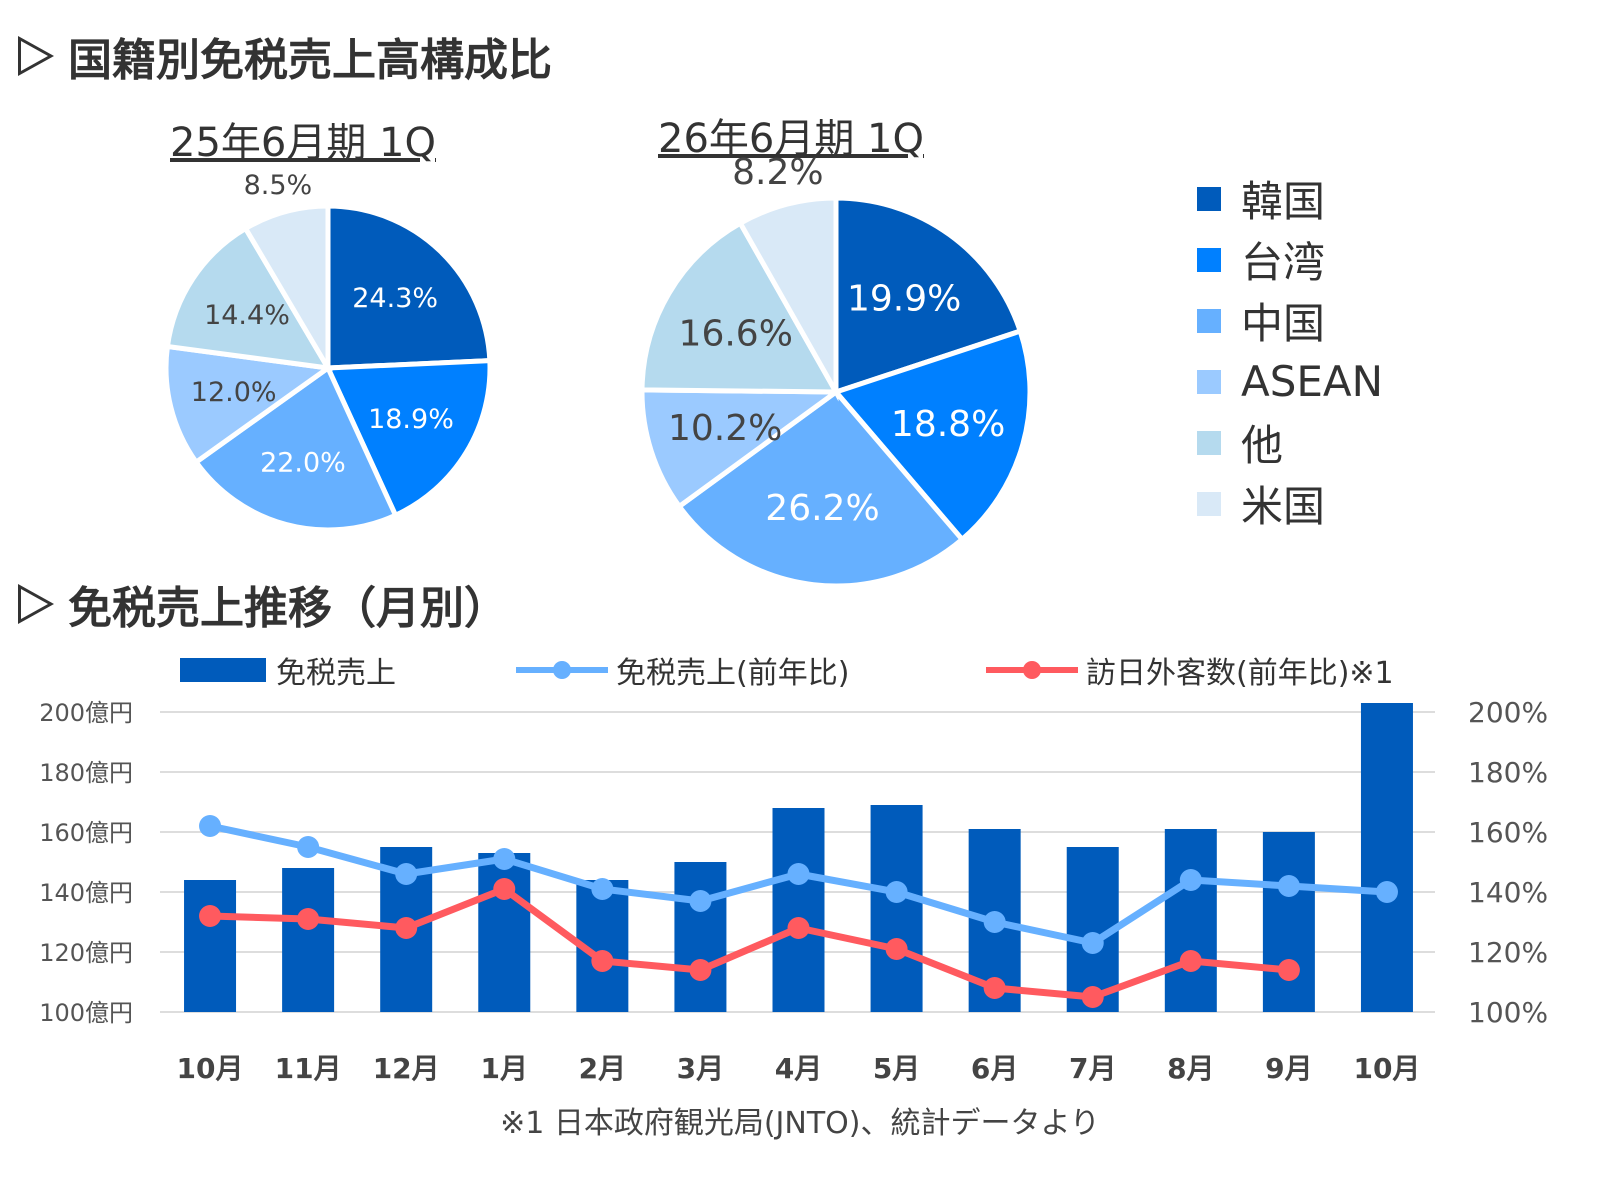 Image resolution: width=1600 pixels, height=1183 pixels. What do you see at coordinates (247, 315) in the screenshot?
I see `pie-label: 14.4%` at bounding box center [247, 315].